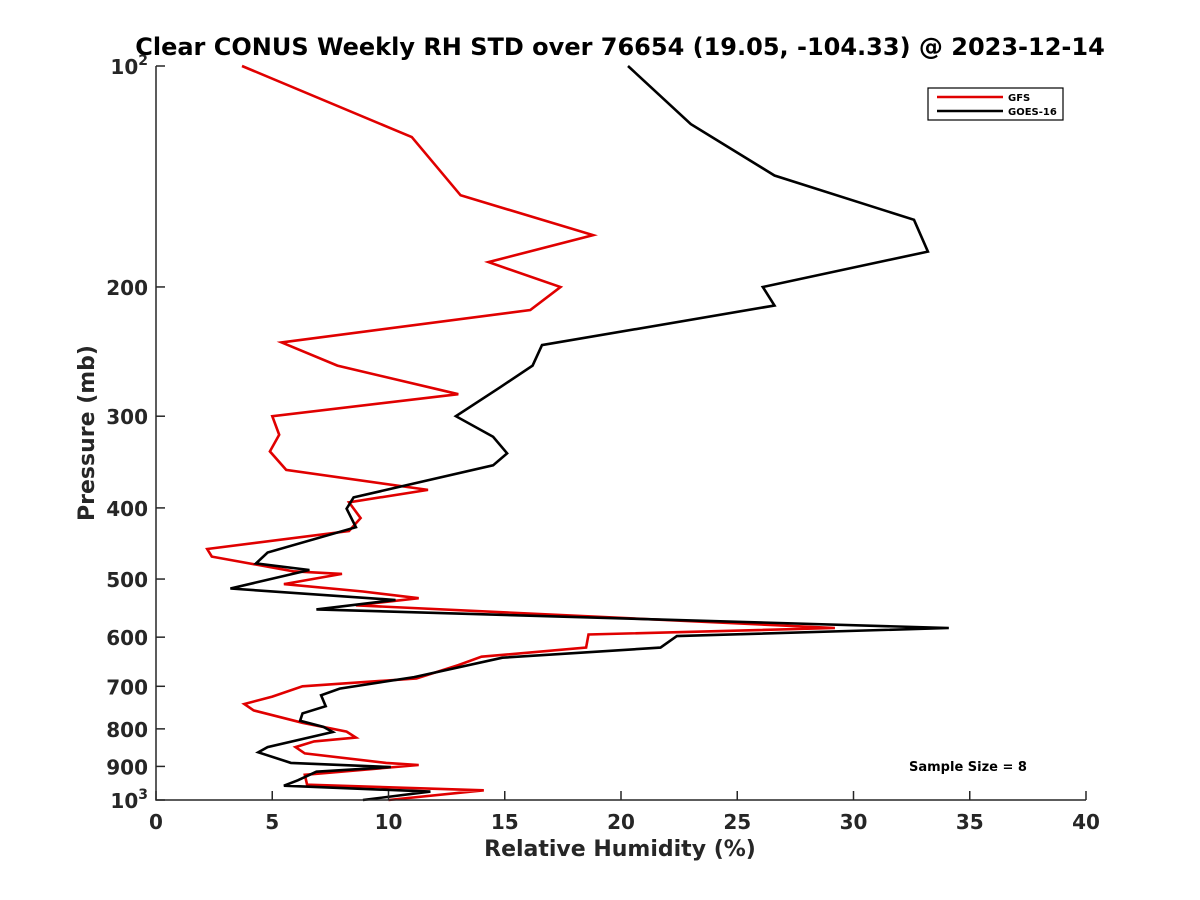 The width and height of the screenshot is (1200, 900). I want to click on x-tick-label: 10, so click(389, 822).